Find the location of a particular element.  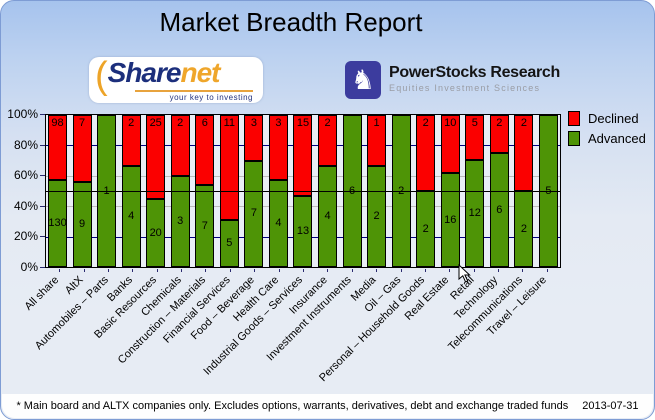

advanced-segment: 20 is located at coordinates (156, 233).